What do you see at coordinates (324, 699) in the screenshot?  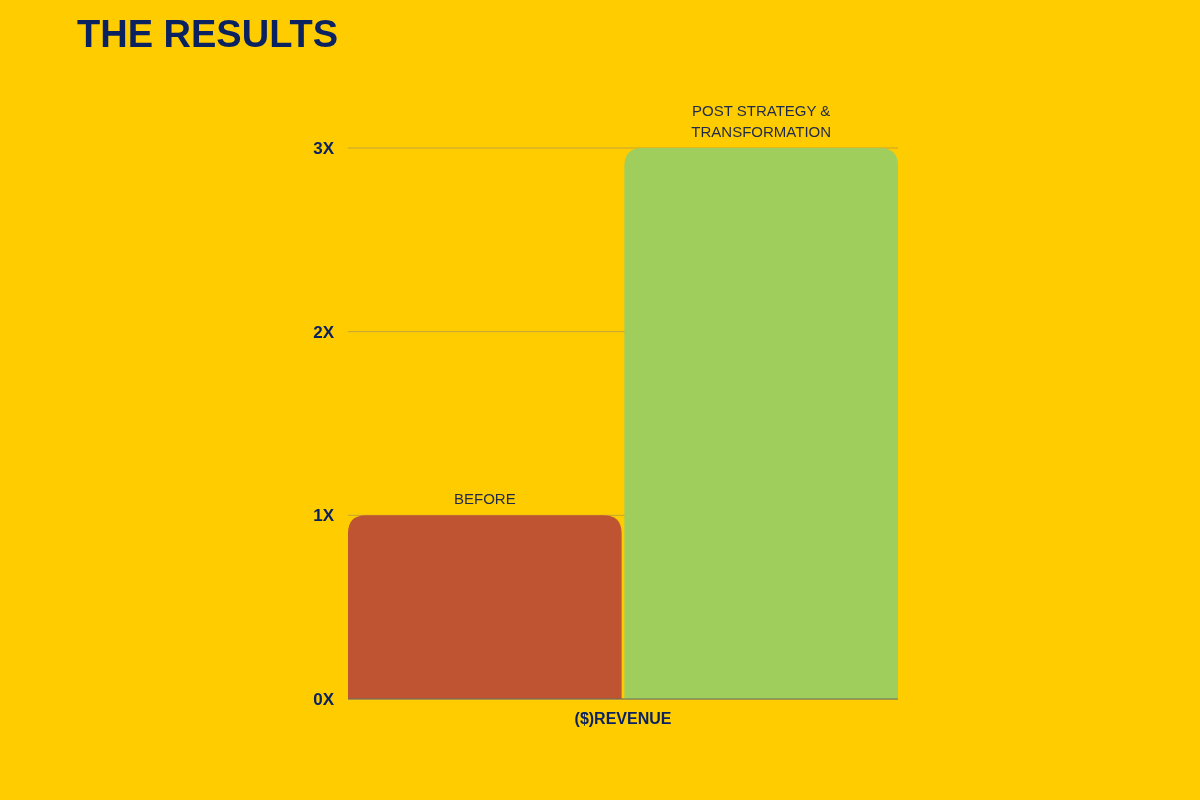 I see `y-tick-label: 0X` at bounding box center [324, 699].